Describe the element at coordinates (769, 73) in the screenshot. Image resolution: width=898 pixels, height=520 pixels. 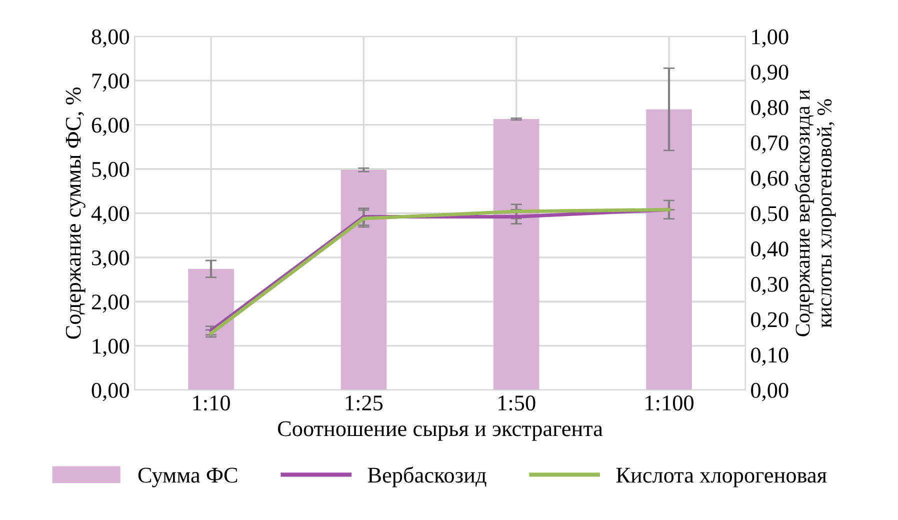
I see `y2-tick-label: 0,90` at that location.